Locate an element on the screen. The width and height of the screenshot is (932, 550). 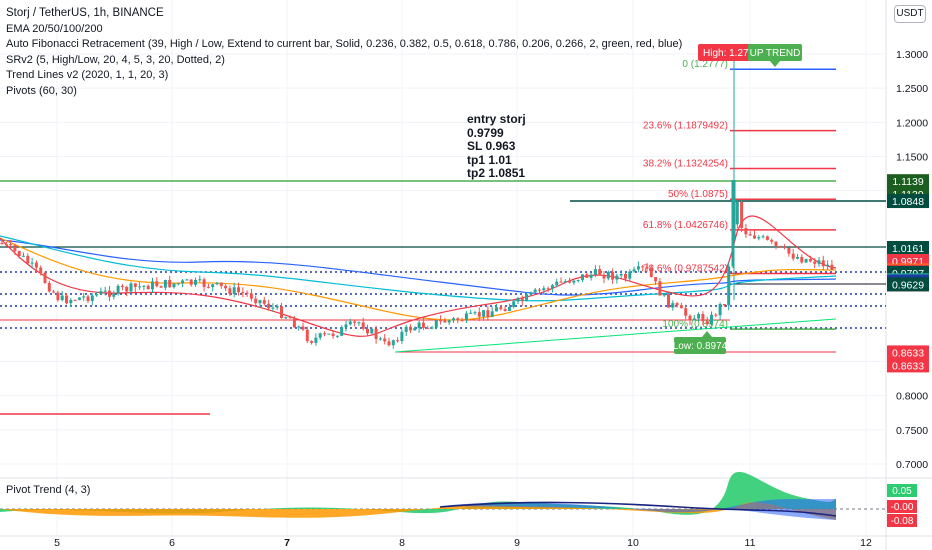
pivot-tag is located at coordinates (902, 520).